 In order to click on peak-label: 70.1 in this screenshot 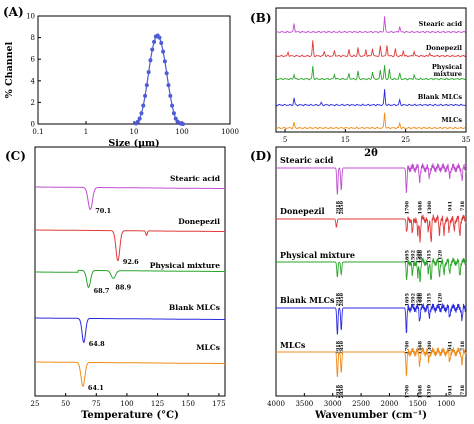, I will do `click(103, 211)`.